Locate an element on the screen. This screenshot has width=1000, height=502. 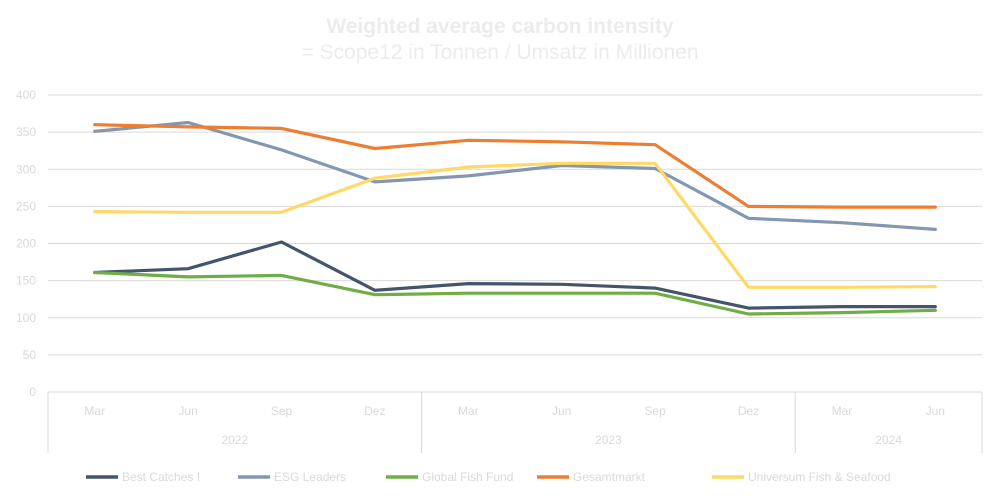
y-tick-label: 50 is located at coordinates (30, 355).